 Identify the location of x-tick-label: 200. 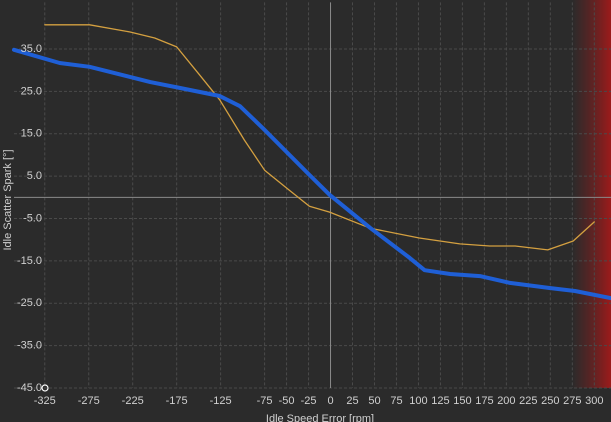
(506, 401).